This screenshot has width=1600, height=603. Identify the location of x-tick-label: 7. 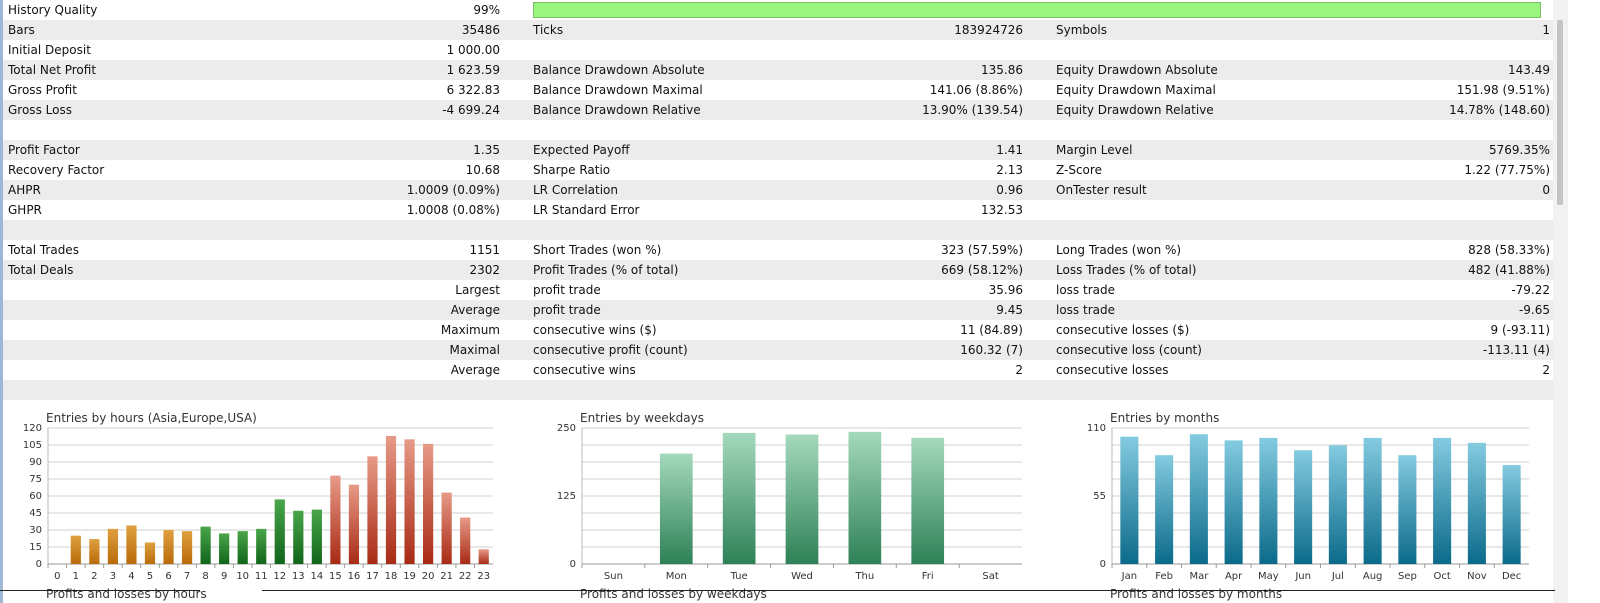
(187, 576).